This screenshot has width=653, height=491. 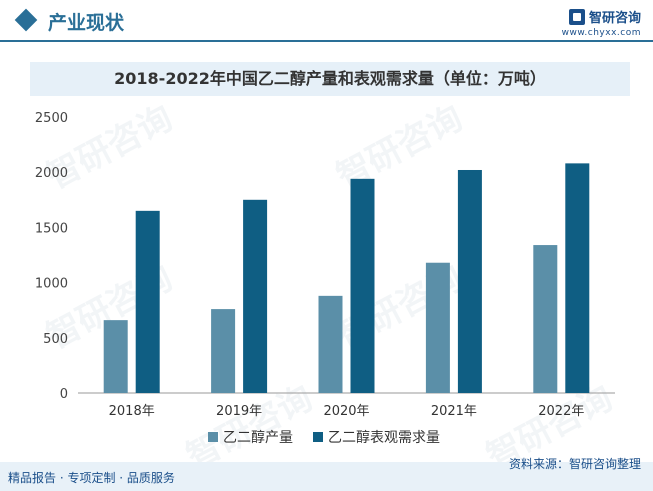 What do you see at coordinates (55, 339) in the screenshot?
I see `y-tick-label: 500` at bounding box center [55, 339].